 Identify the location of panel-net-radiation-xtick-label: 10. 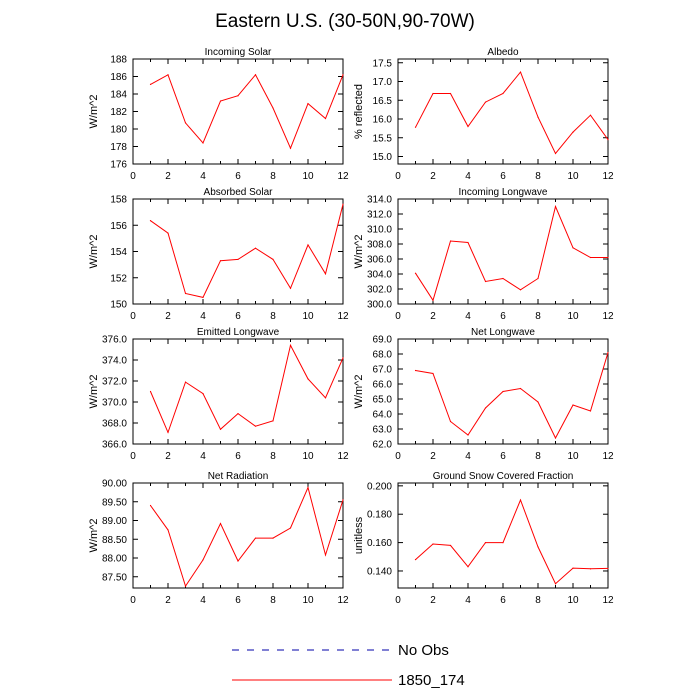
(308, 600).